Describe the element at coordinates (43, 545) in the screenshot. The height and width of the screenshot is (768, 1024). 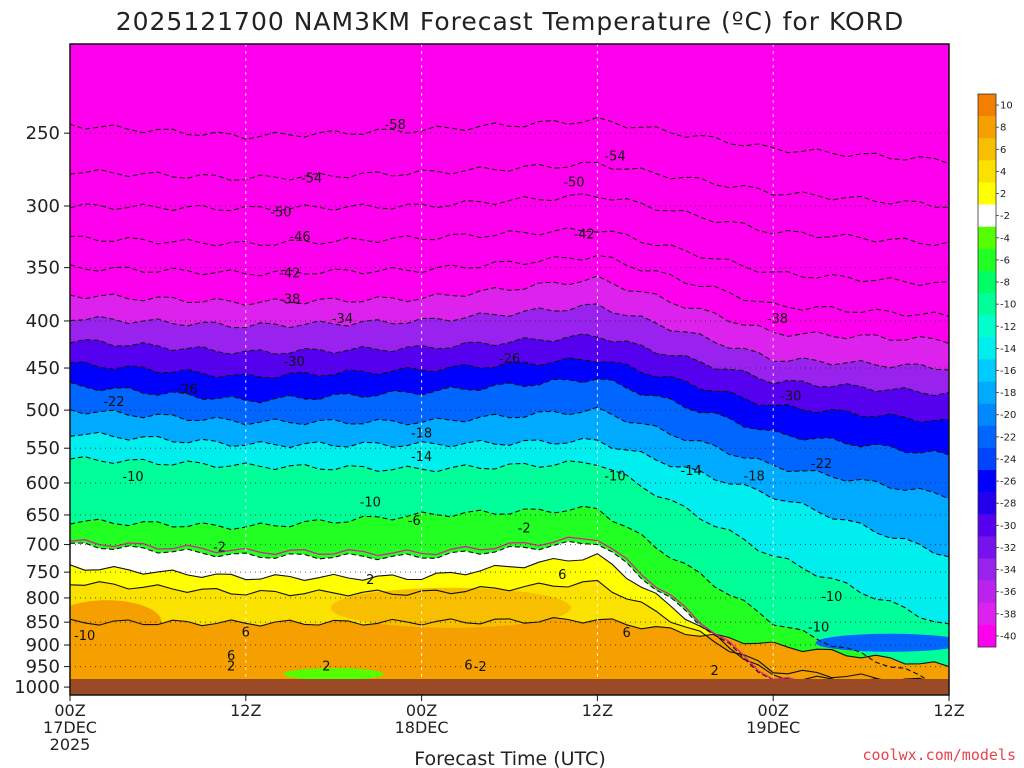
I see `y-tick-label: 700` at that location.